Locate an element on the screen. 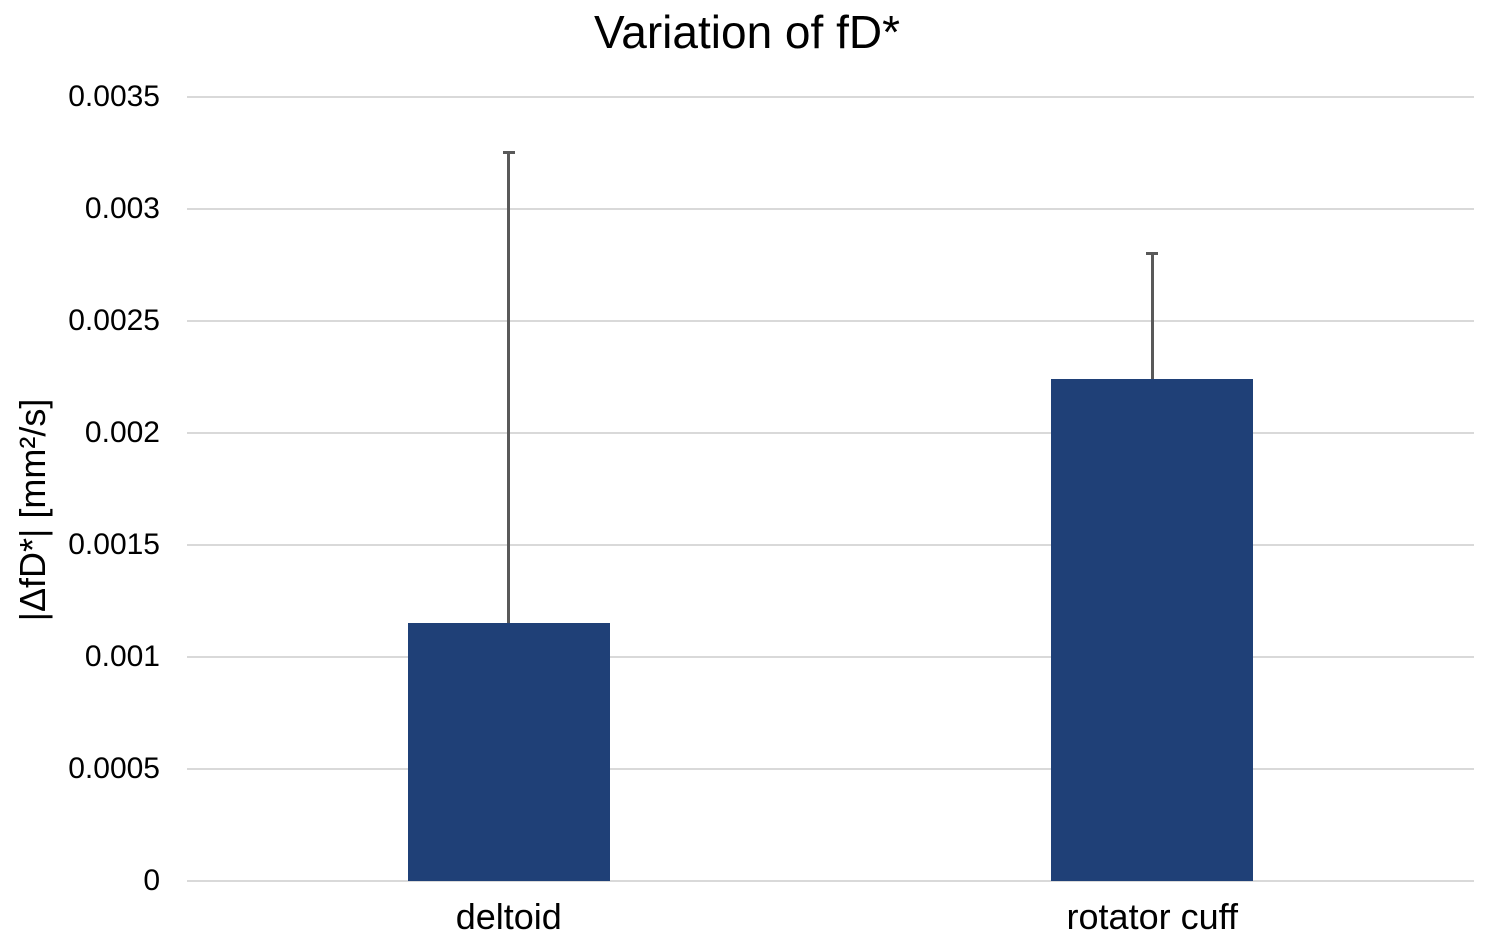  y-tick-label: 0.003 is located at coordinates (122, 208).